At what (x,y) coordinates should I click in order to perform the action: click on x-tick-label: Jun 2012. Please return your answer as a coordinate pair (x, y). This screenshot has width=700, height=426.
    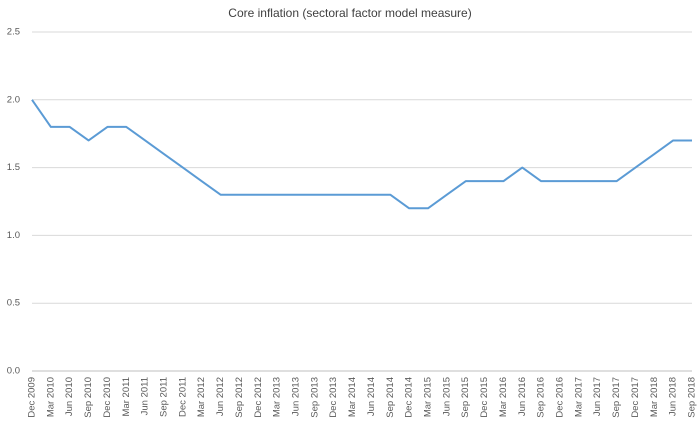
    Looking at the image, I should click on (220, 396).